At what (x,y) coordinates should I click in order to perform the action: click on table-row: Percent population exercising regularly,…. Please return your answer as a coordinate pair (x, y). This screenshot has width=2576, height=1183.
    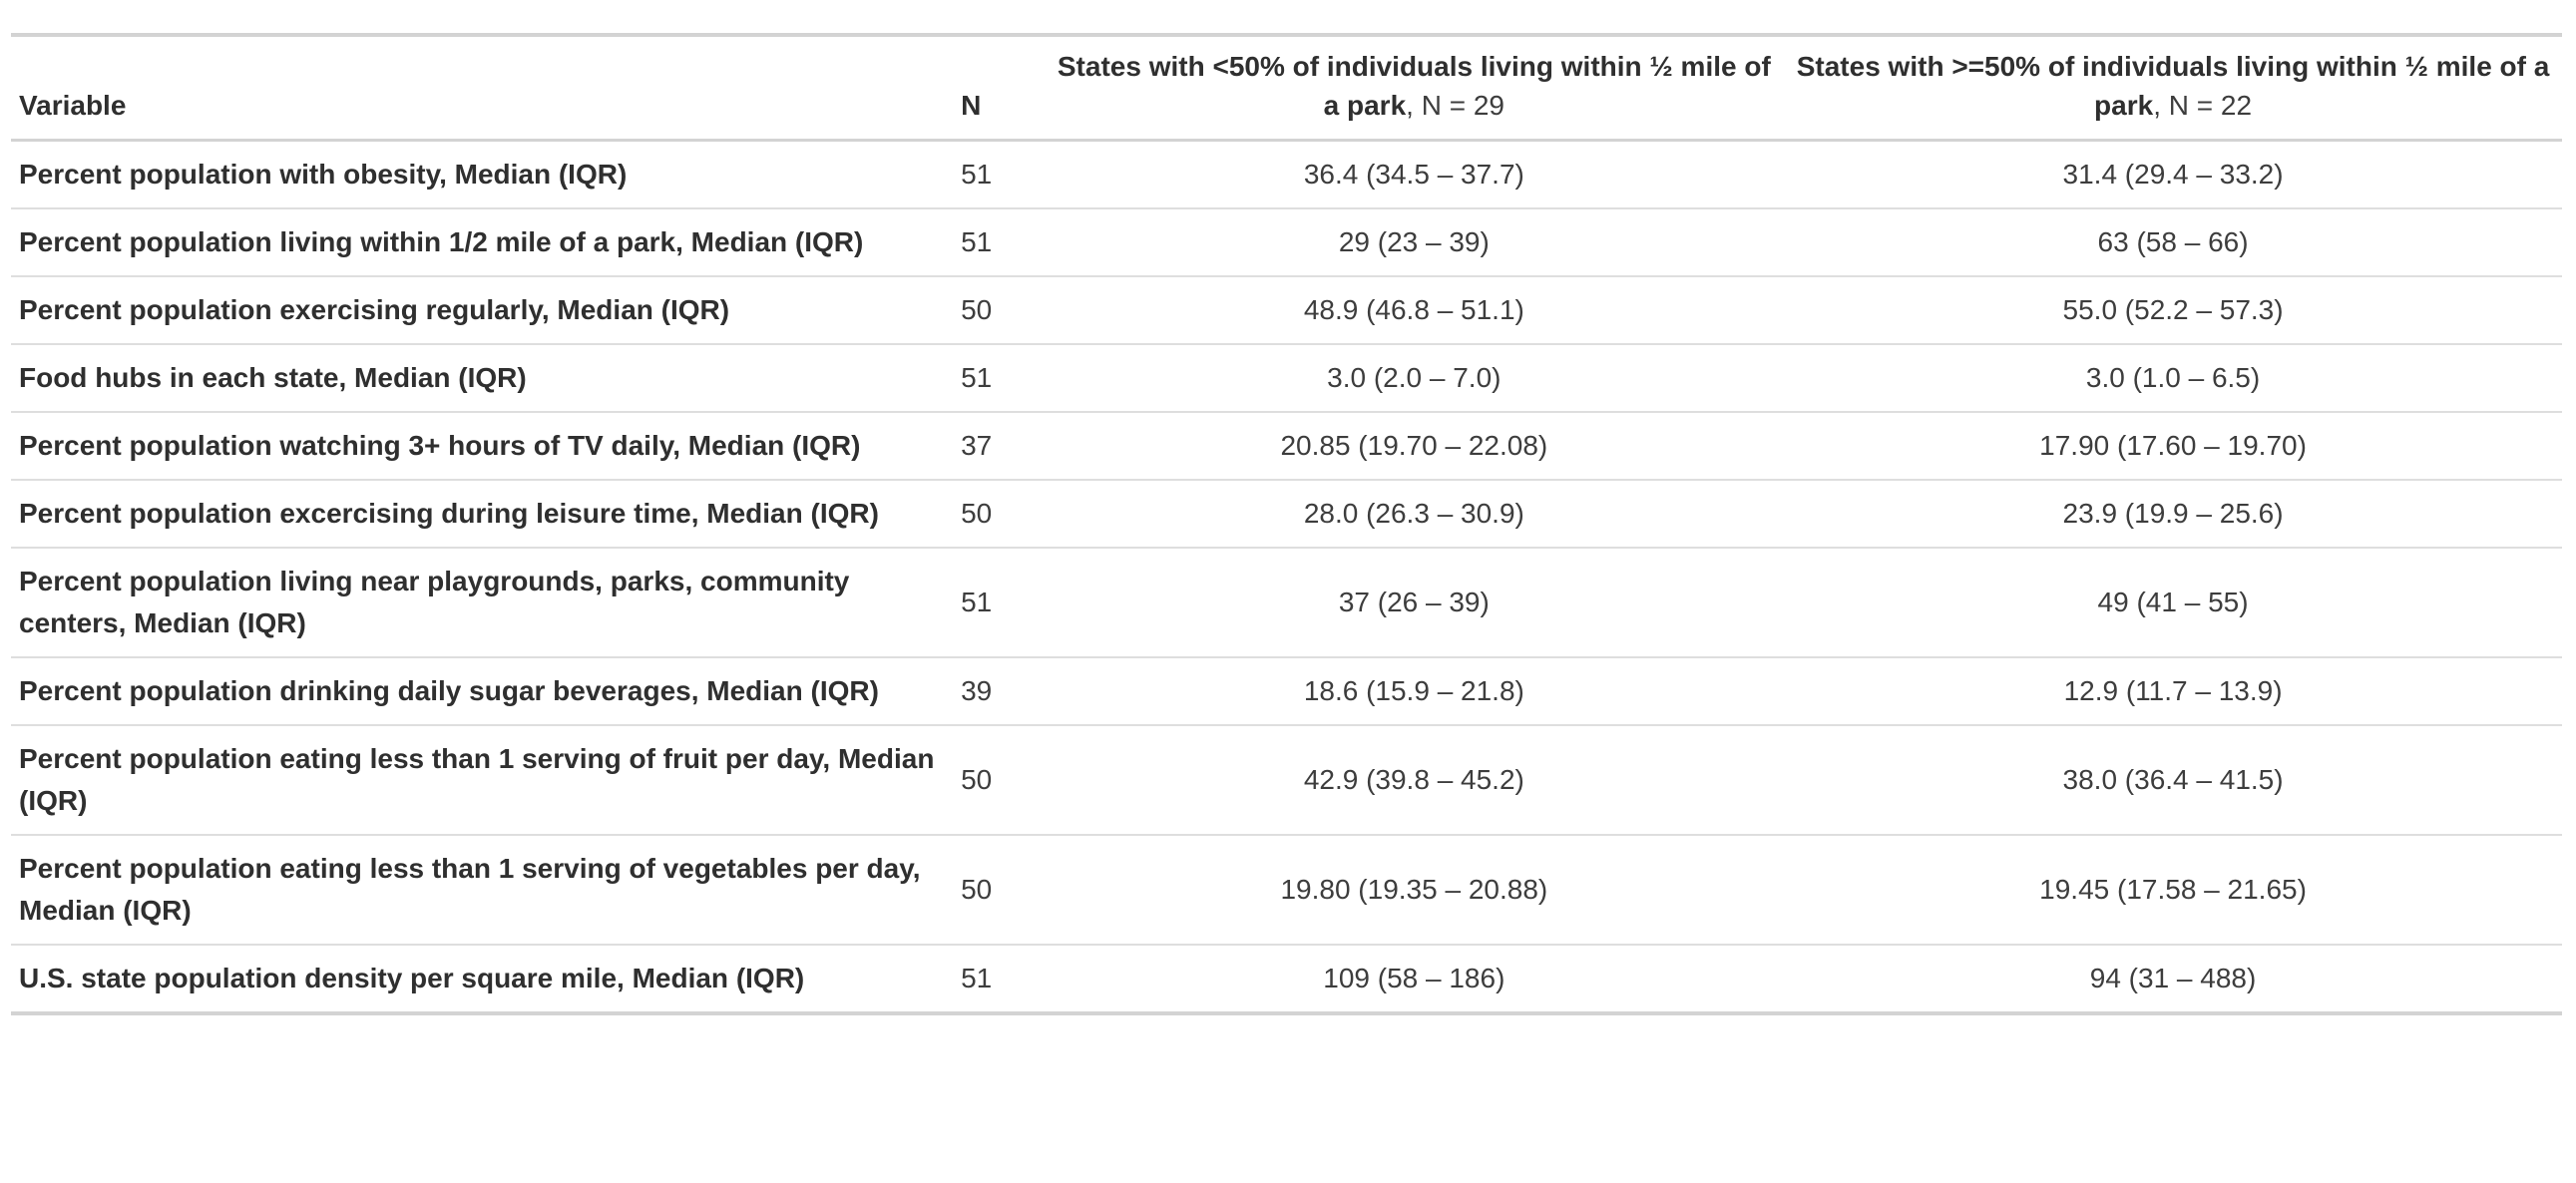
    Looking at the image, I should click on (1286, 310).